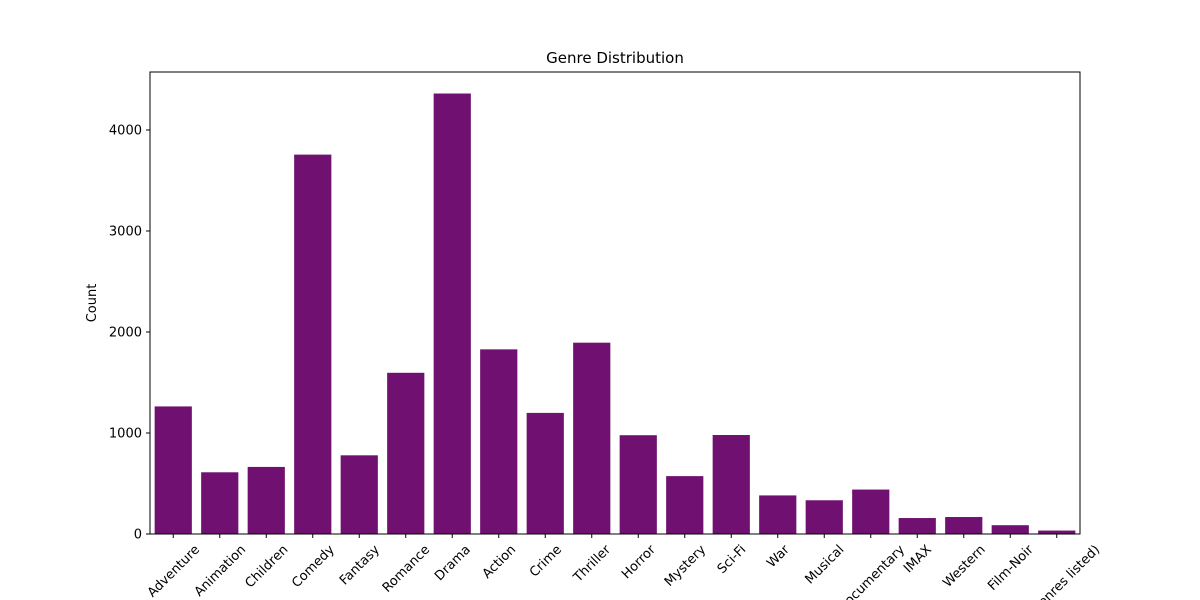 This screenshot has height=600, width=1200. Describe the element at coordinates (125, 433) in the screenshot. I see `y-tick-label: 1000` at that location.